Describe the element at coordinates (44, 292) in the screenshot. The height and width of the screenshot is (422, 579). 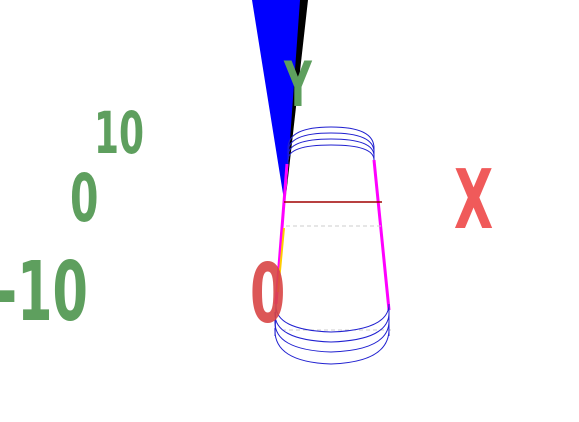
I see `y-tick-minus-10: -10` at that location.